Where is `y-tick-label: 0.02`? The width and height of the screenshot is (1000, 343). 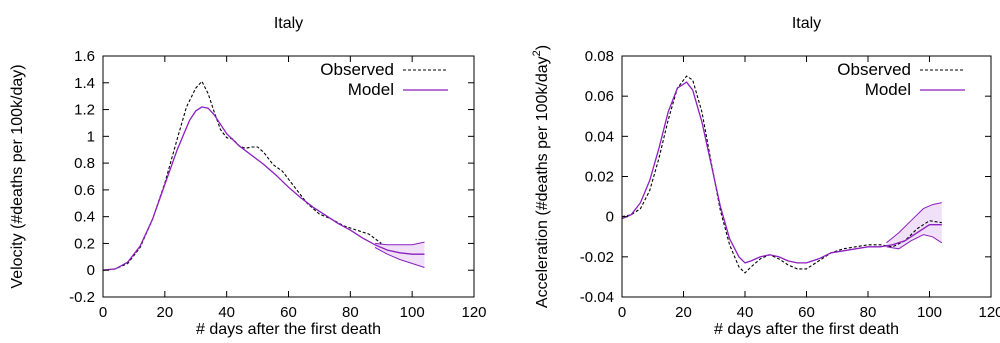 y-tick-label: 0.02 is located at coordinates (599, 177).